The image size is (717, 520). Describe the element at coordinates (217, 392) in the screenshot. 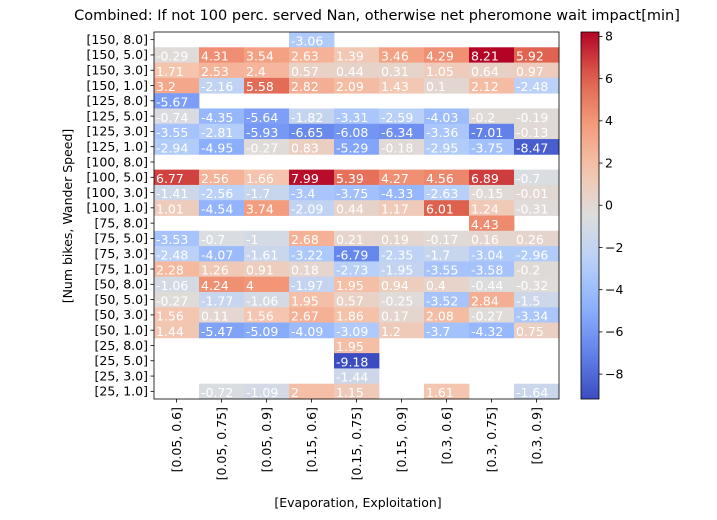

I see `cell-label: -0.72` at that location.